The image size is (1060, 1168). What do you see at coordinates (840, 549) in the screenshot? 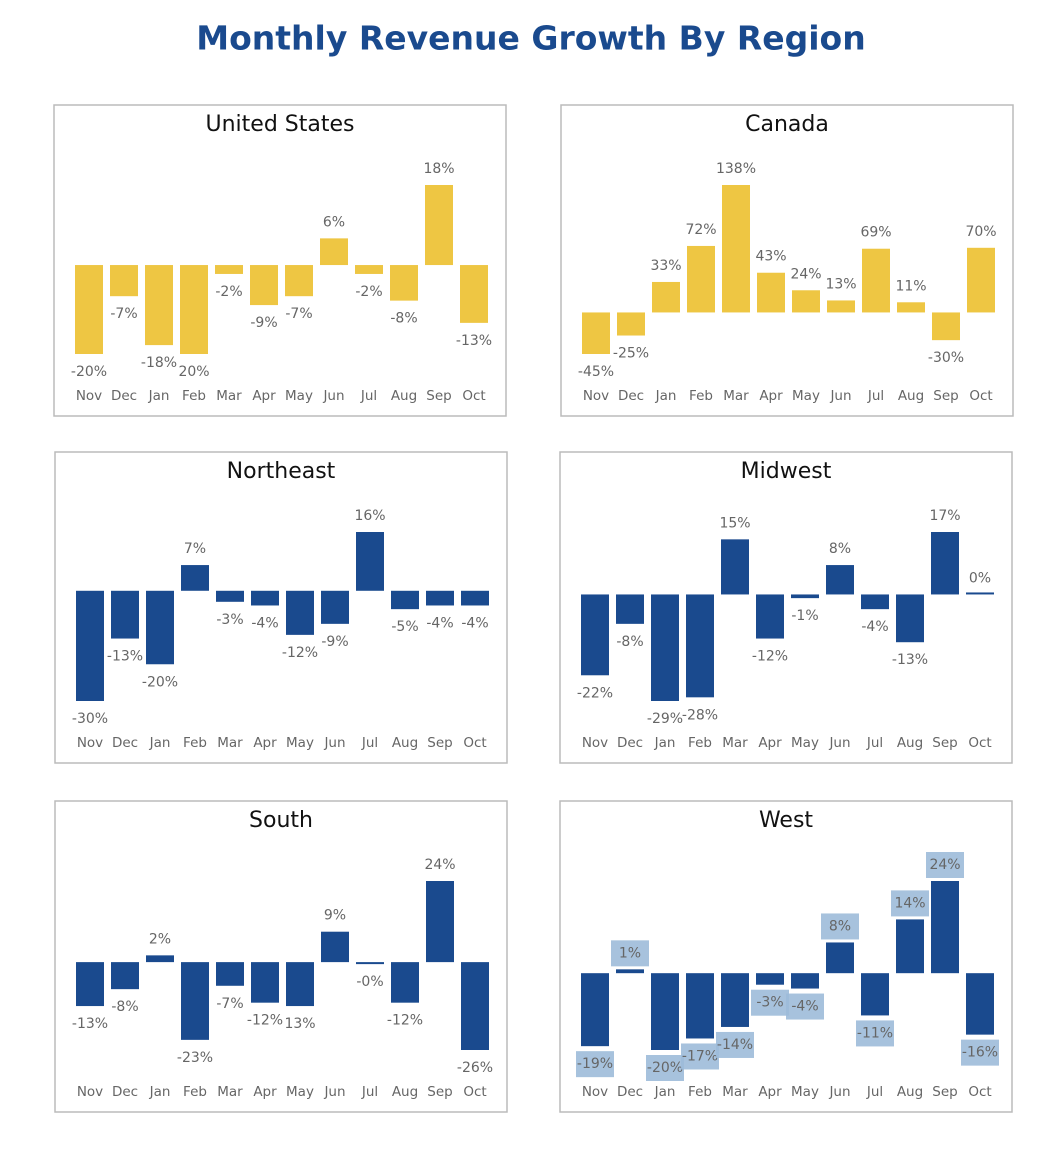
I see `value-label: 8%` at bounding box center [840, 549].